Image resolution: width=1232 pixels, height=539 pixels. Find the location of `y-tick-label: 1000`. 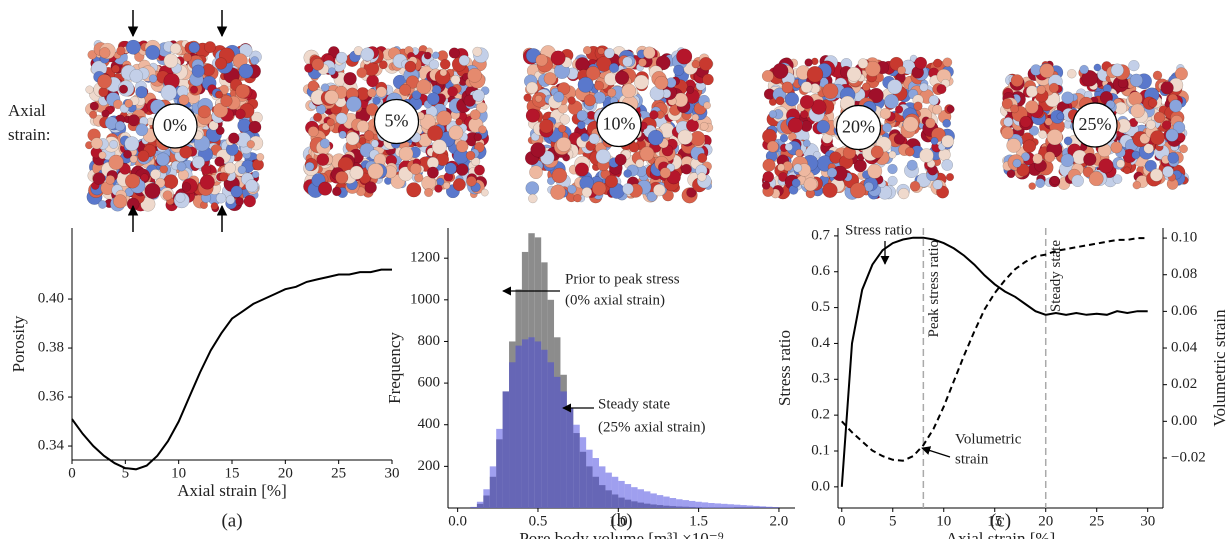

y-tick-label: 1000 is located at coordinates (425, 299).